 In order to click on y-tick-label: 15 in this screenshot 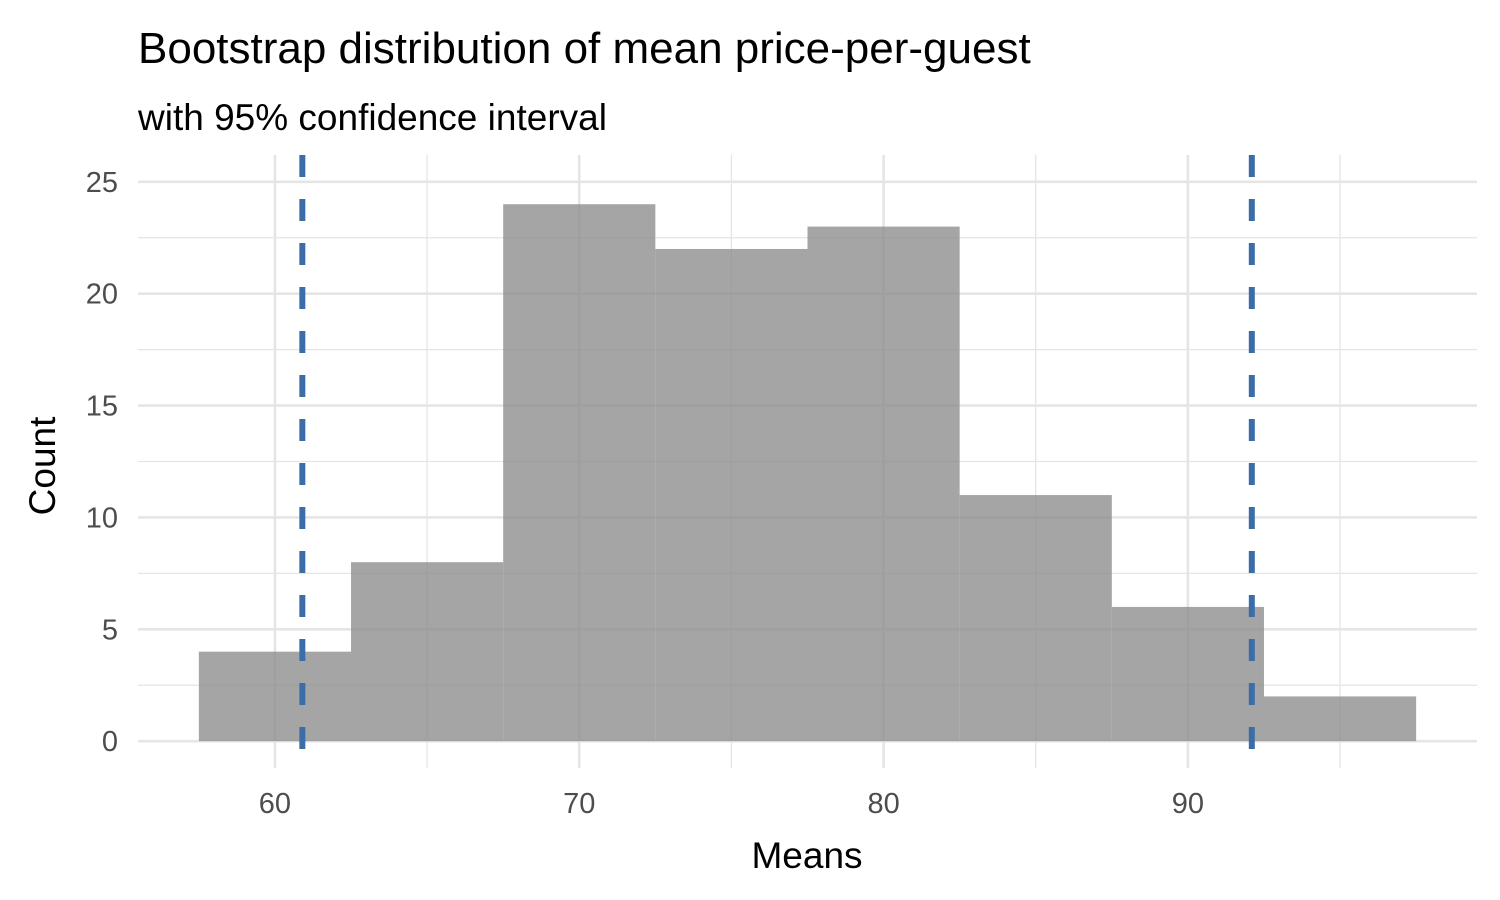, I will do `click(102, 407)`.